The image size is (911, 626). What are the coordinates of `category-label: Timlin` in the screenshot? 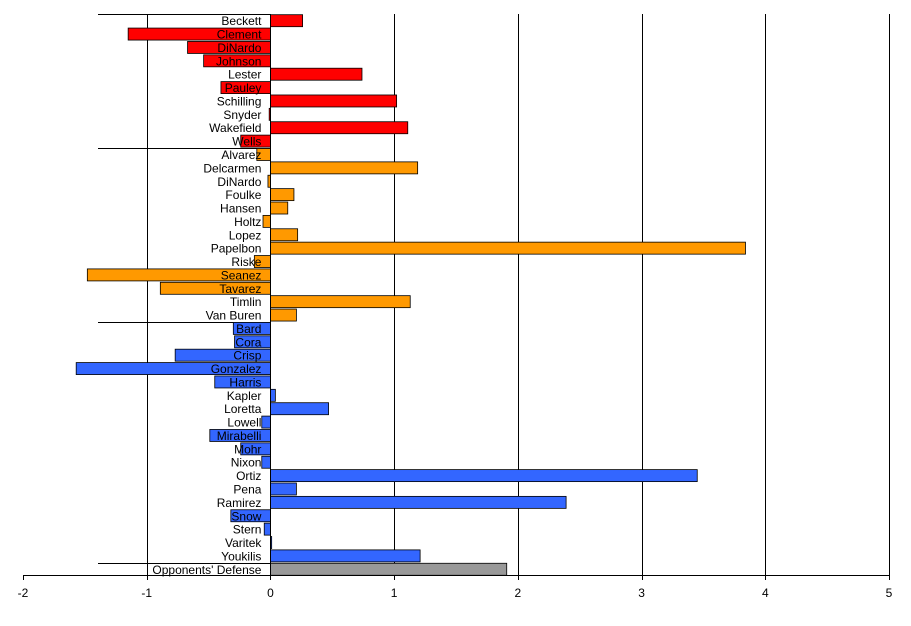 It's located at (246, 302).